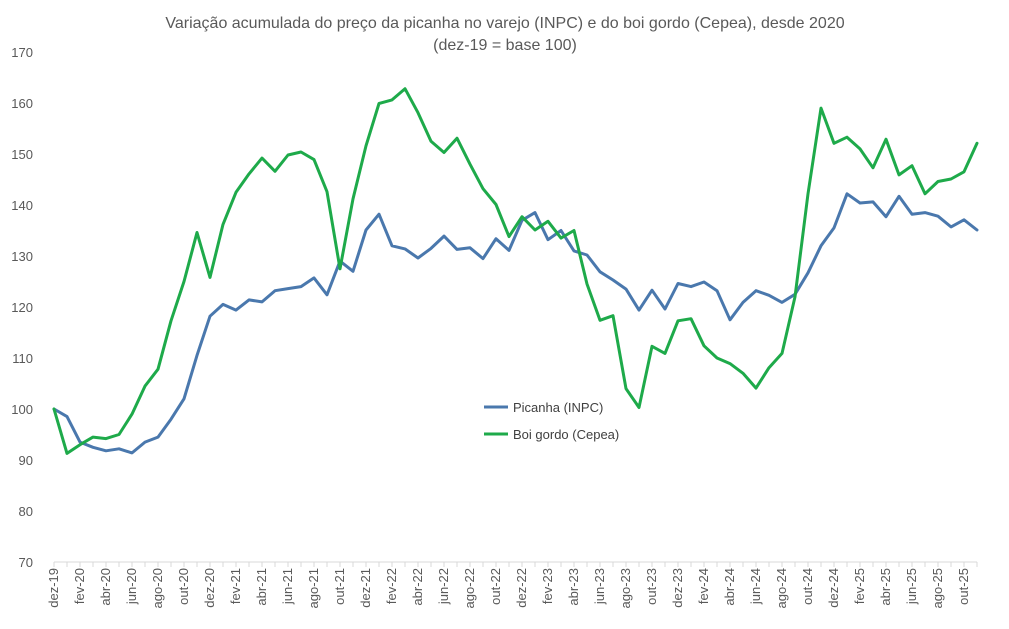 Image resolution: width=1009 pixels, height=629 pixels. I want to click on legend-label-boi-gordo: Boi gordo (Cepea), so click(566, 434).